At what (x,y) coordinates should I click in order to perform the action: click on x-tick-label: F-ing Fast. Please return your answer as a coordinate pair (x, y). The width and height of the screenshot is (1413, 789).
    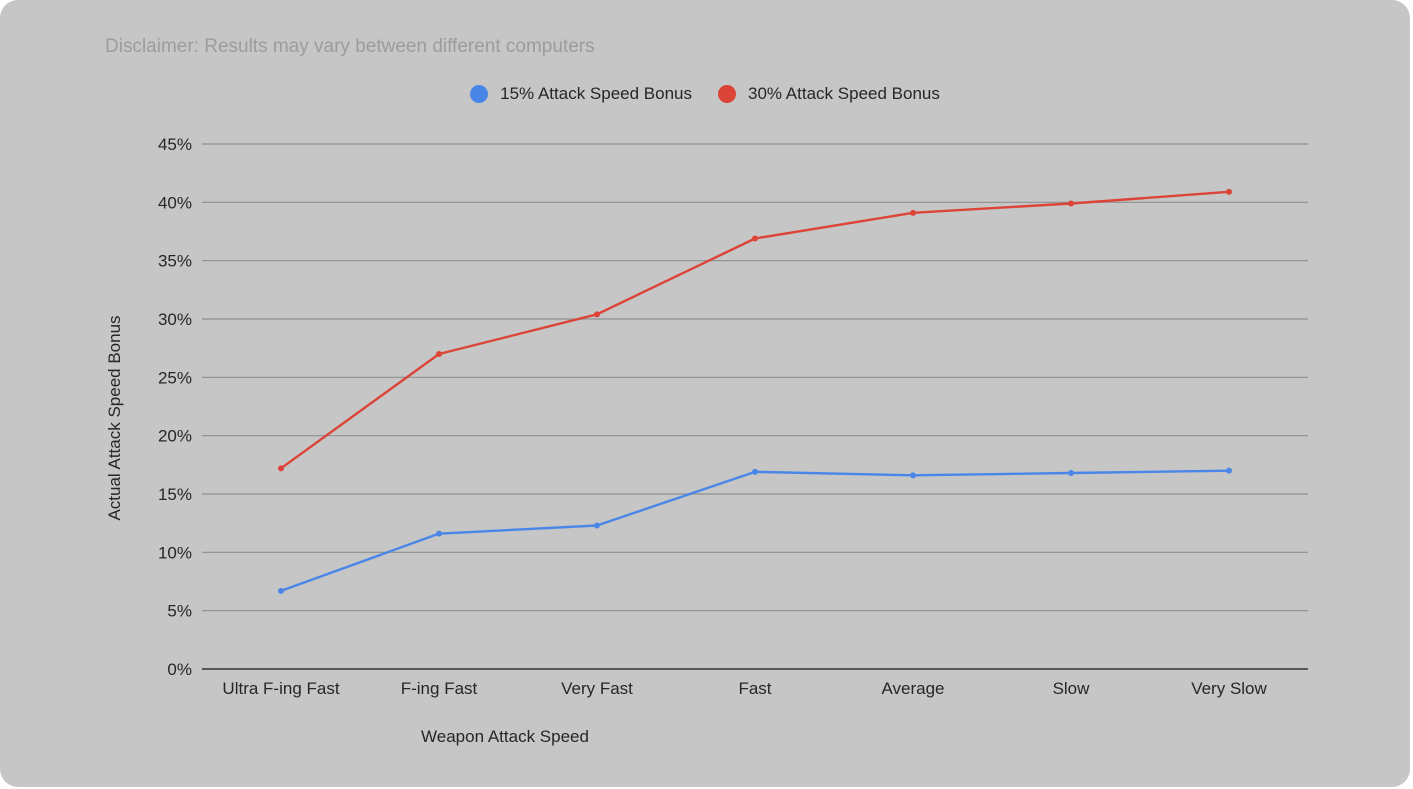
    Looking at the image, I should click on (439, 688).